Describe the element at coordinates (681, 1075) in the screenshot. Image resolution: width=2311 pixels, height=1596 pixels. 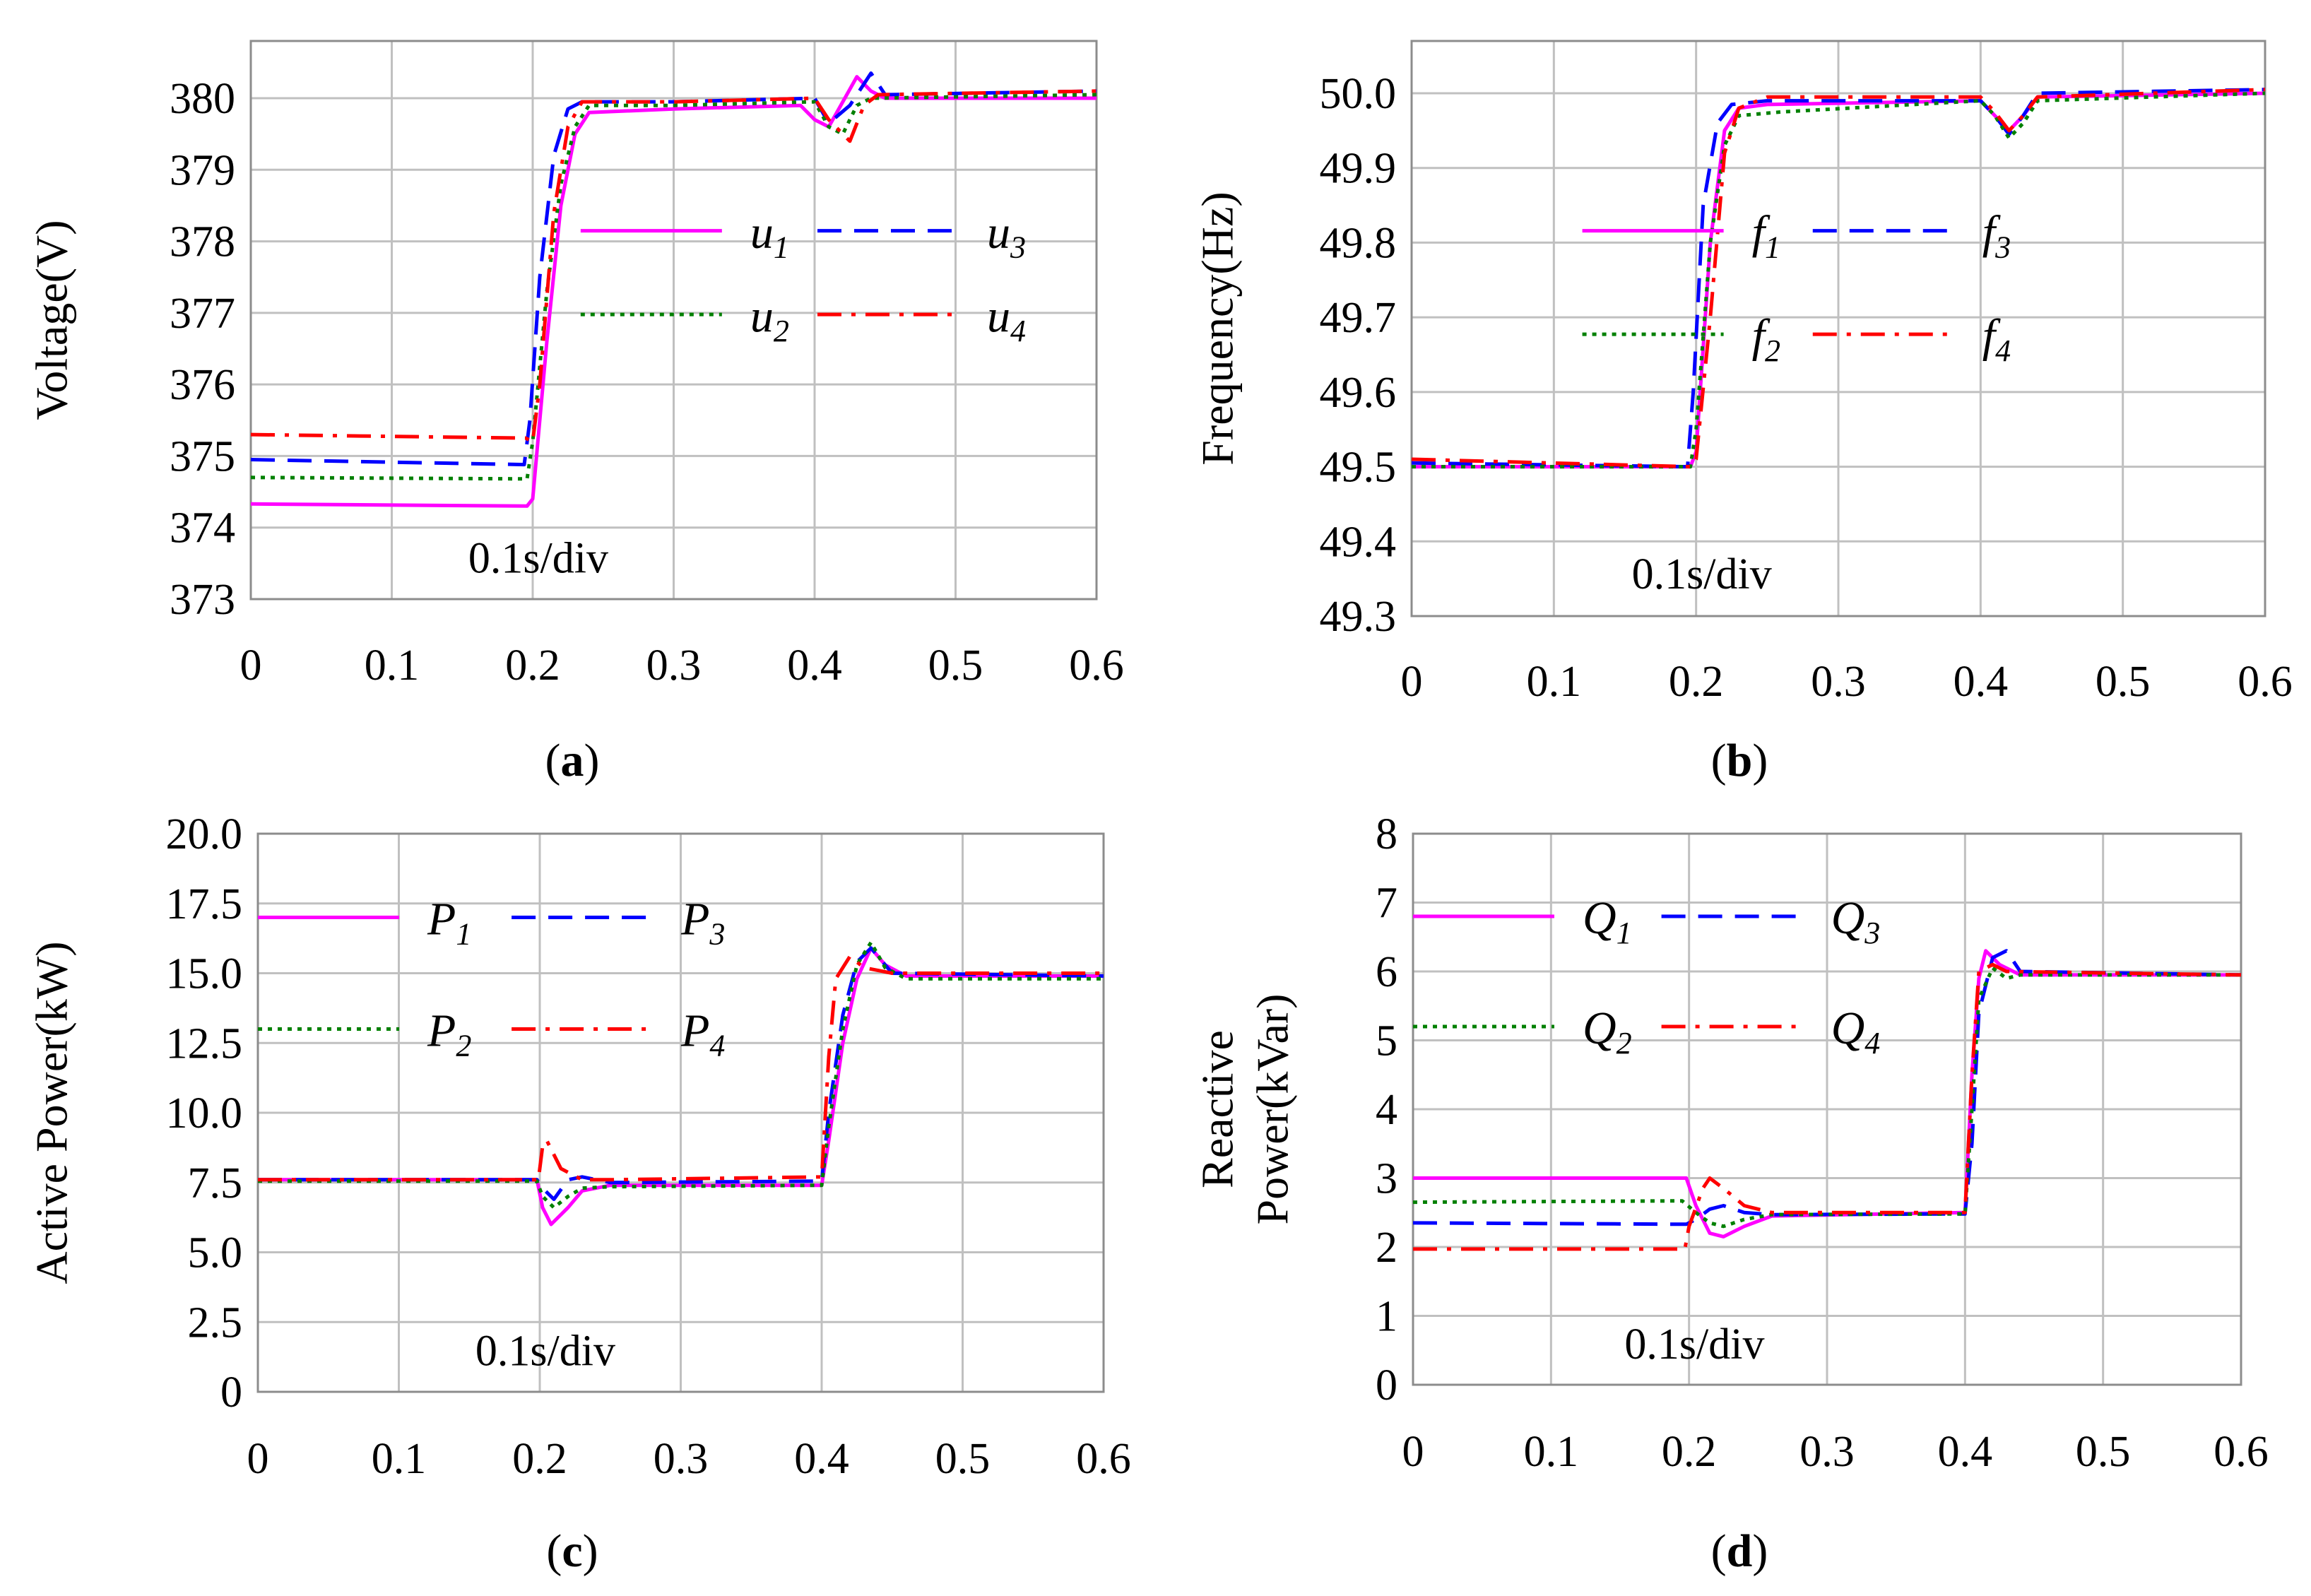
I see `series-line-P2` at that location.